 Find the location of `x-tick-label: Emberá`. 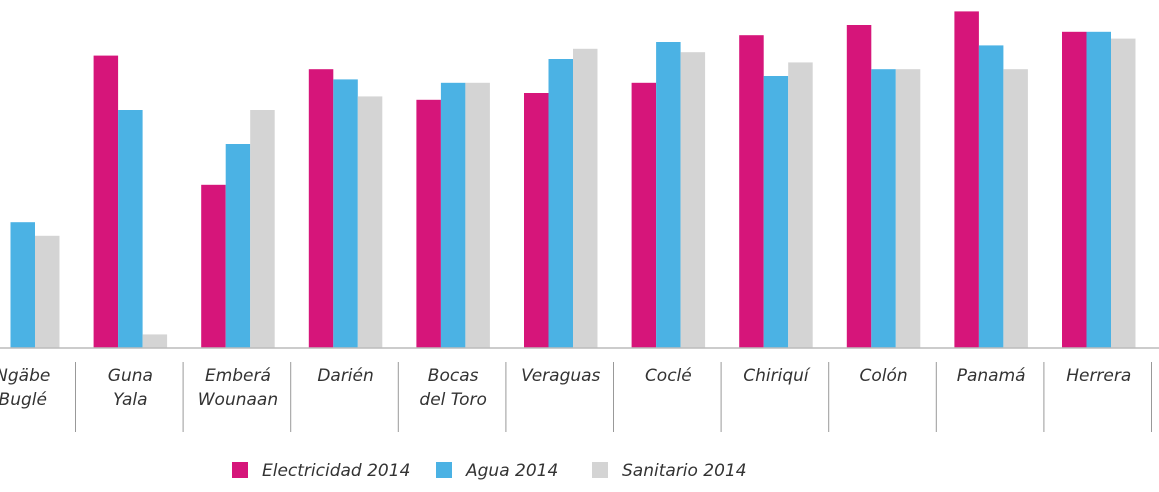

x-tick-label: Emberá is located at coordinates (238, 376).